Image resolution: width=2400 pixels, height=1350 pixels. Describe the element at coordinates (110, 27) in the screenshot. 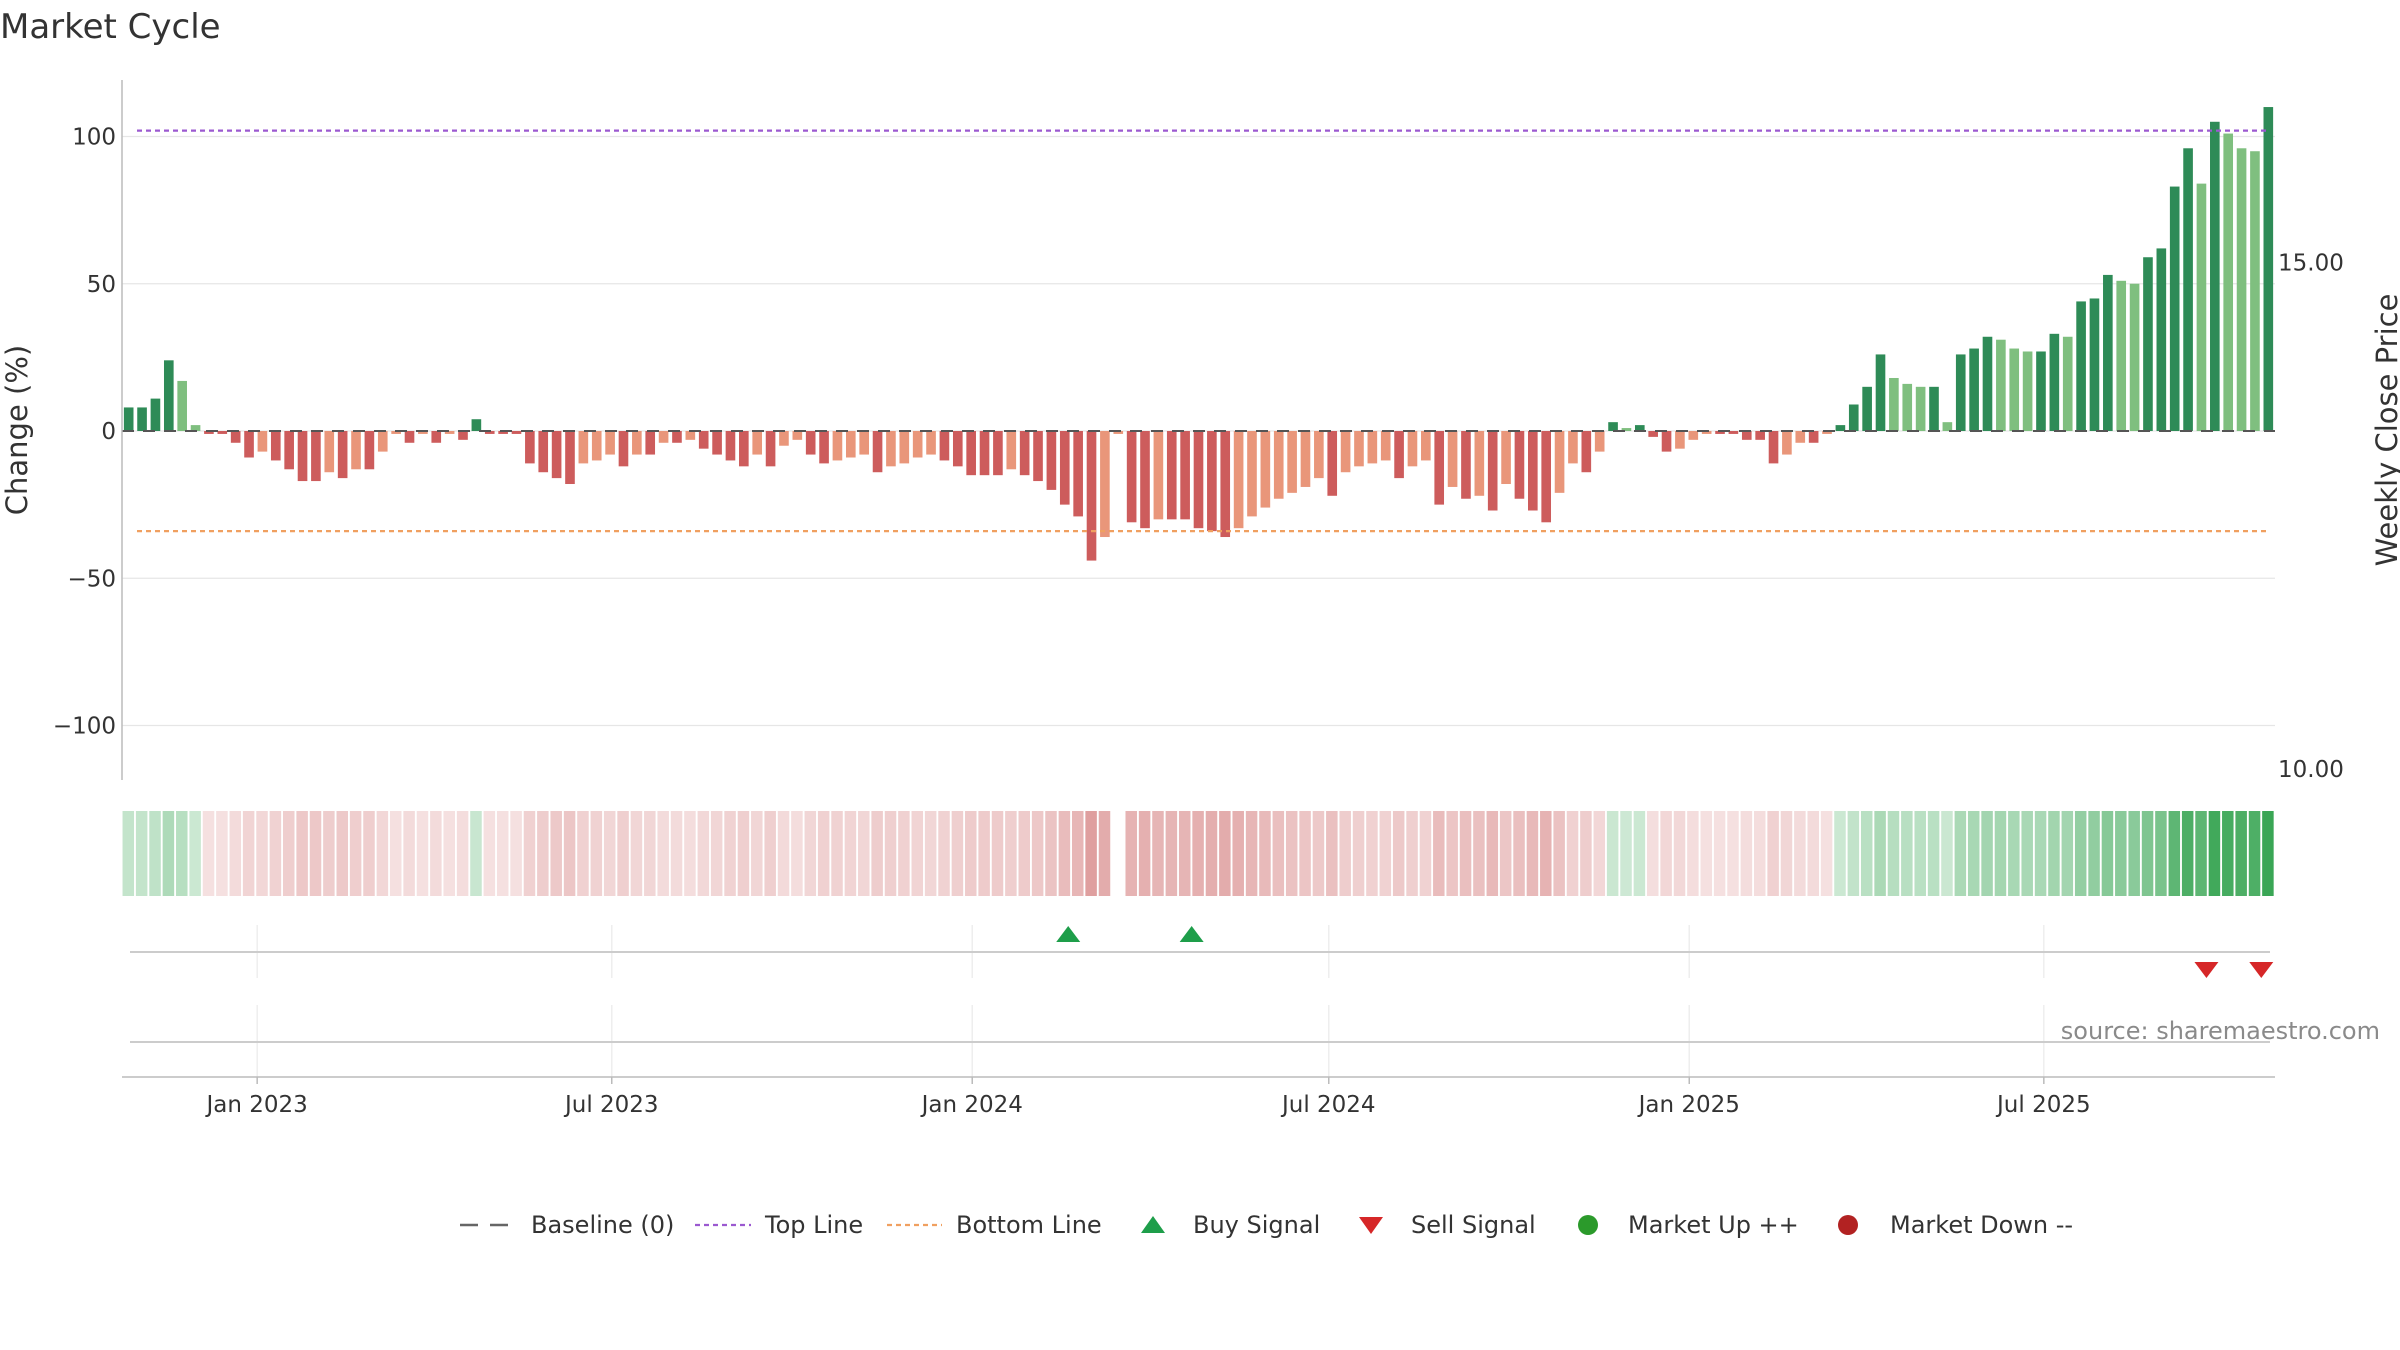

I see `chart-title: Market Cycle` at that location.